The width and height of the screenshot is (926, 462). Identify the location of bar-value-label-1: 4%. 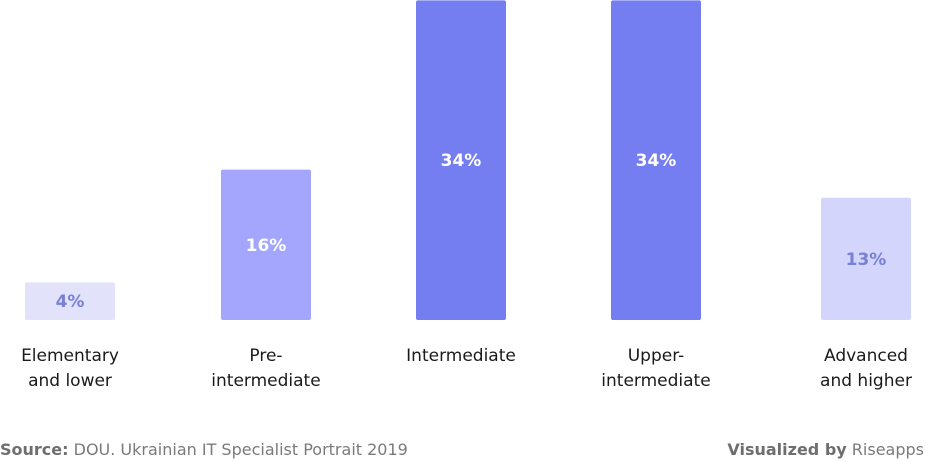
(70, 302).